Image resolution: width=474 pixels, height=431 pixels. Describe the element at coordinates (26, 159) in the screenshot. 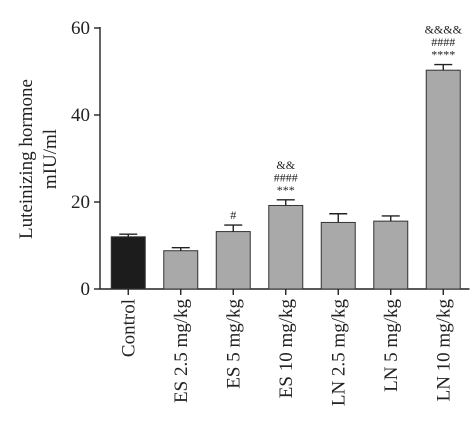

I see `y-axis-label-line-1: Luteinizing hormone` at that location.